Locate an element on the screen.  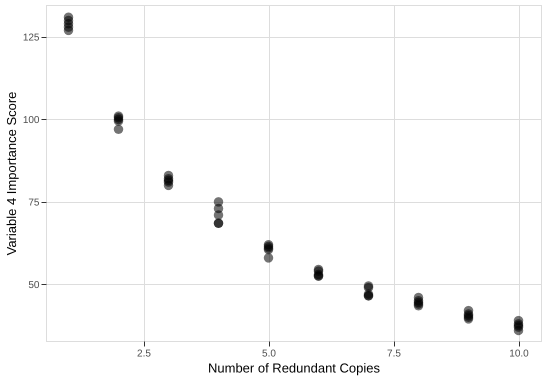
y-tick-label: 125 is located at coordinates (31, 38).